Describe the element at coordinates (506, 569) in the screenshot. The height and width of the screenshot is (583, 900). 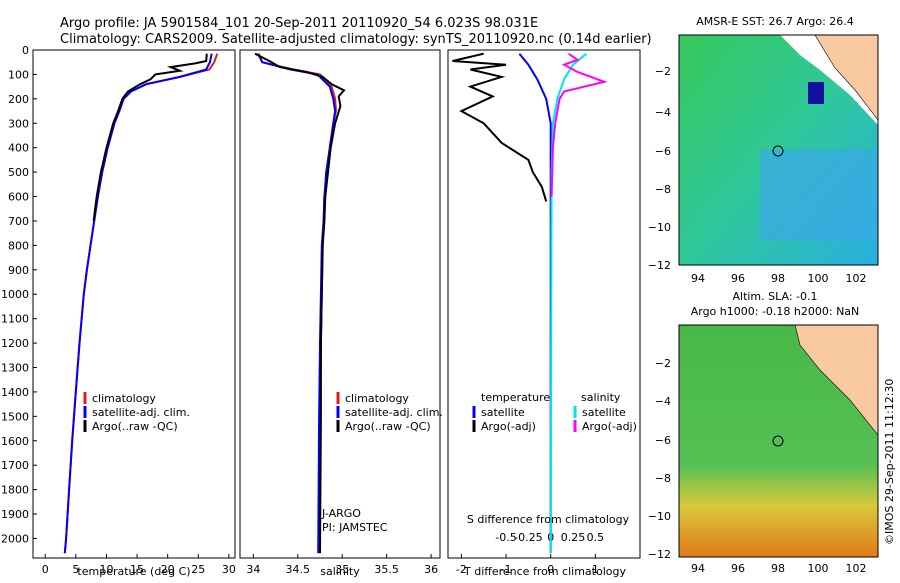
I see `x-tick-label: -1` at that location.